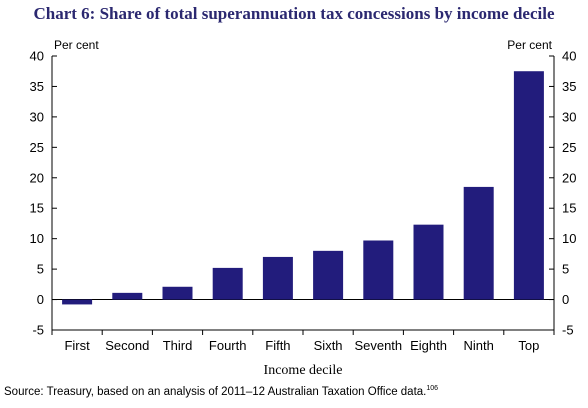 The height and width of the screenshot is (408, 588). I want to click on x-tick-label: Sixth, so click(328, 345).